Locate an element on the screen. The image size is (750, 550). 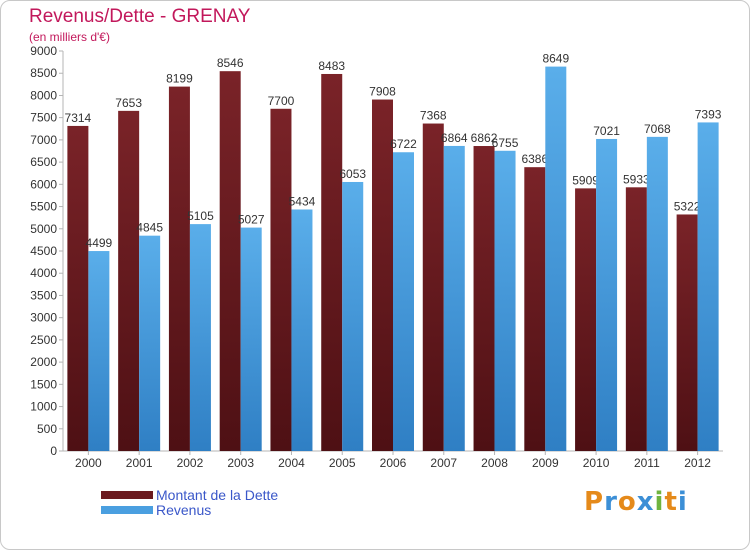
y-tick-label: 6000 is located at coordinates (43, 184).